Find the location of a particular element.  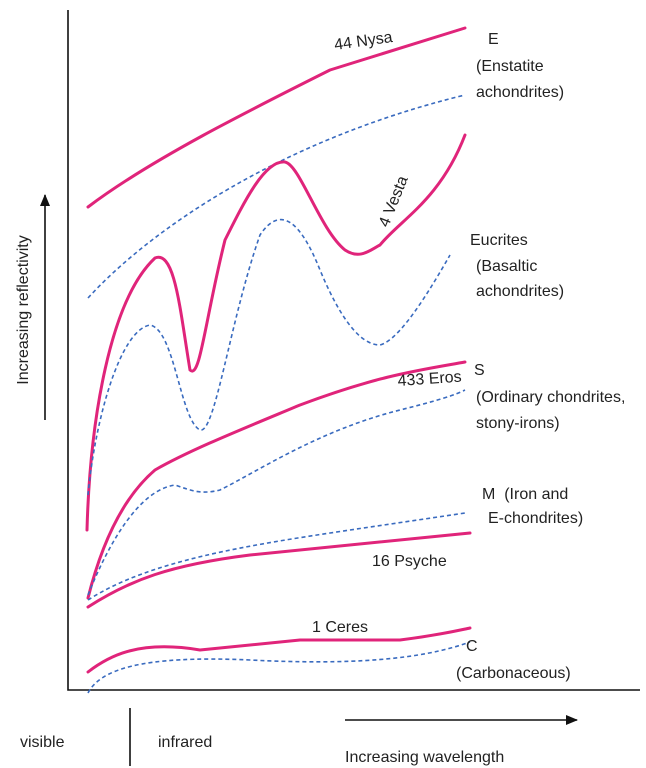

c-curve is located at coordinates (279, 667).